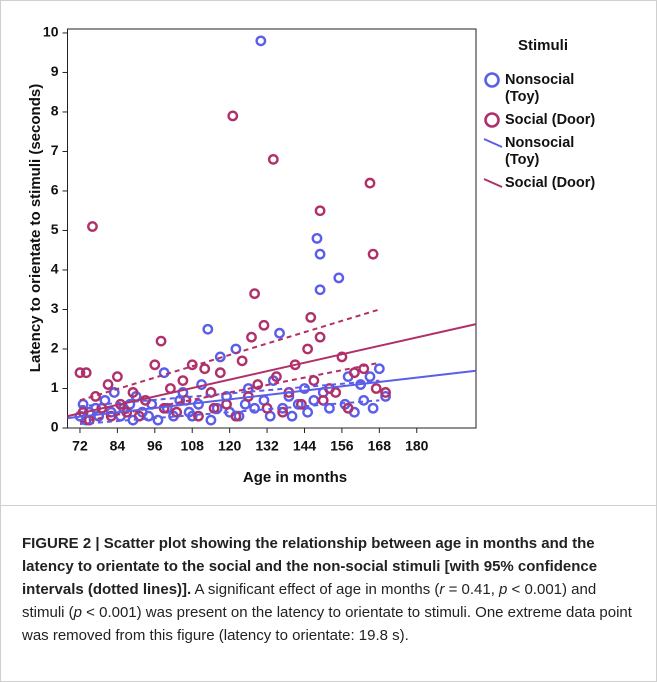 Image resolution: width=657 pixels, height=682 pixels. I want to click on x-tick-label: 156, so click(342, 446).